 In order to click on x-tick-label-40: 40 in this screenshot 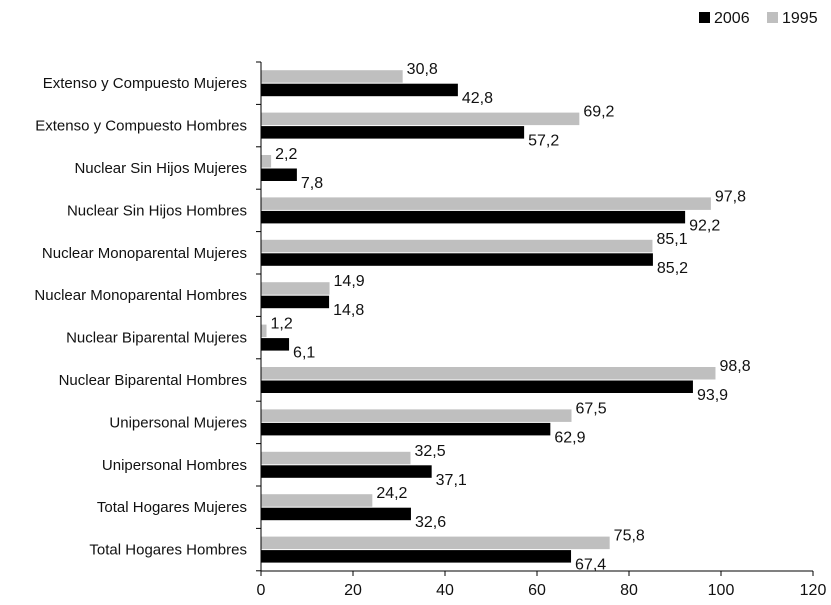, I will do `click(445, 590)`.